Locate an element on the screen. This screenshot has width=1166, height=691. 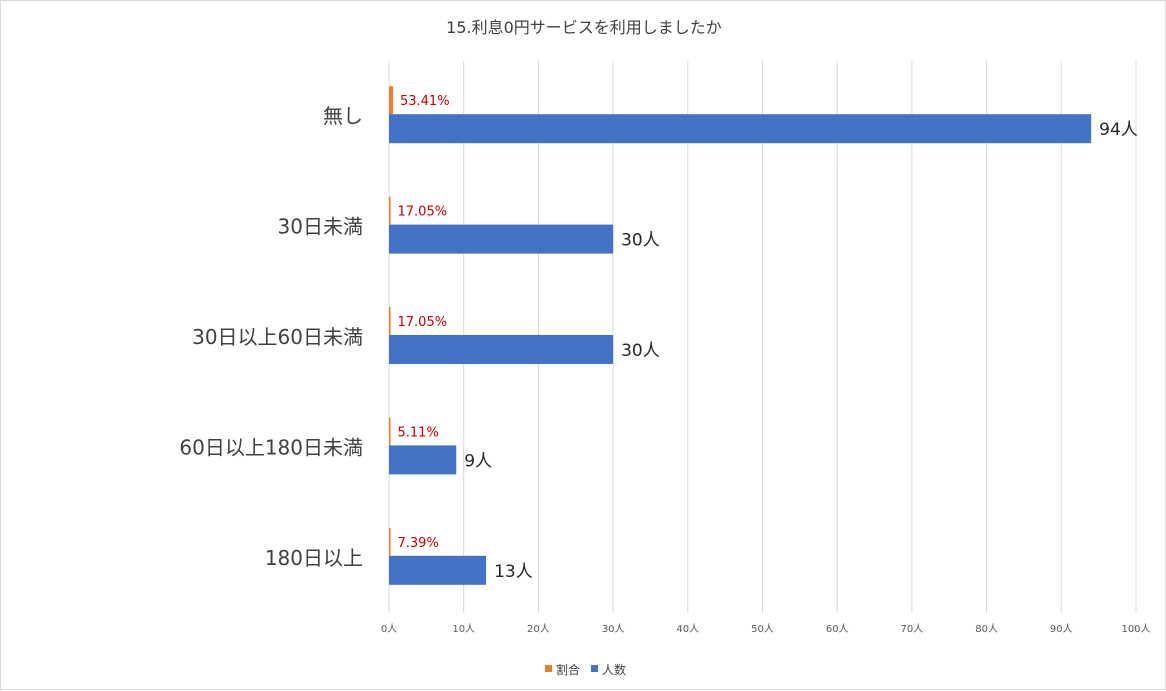
category-label: 30日未満 is located at coordinates (320, 227).